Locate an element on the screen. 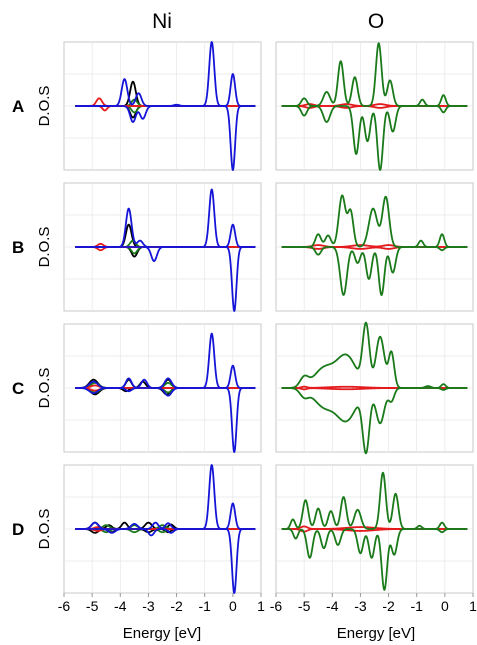 This screenshot has width=477, height=645. row-label-a: A is located at coordinates (18, 106).